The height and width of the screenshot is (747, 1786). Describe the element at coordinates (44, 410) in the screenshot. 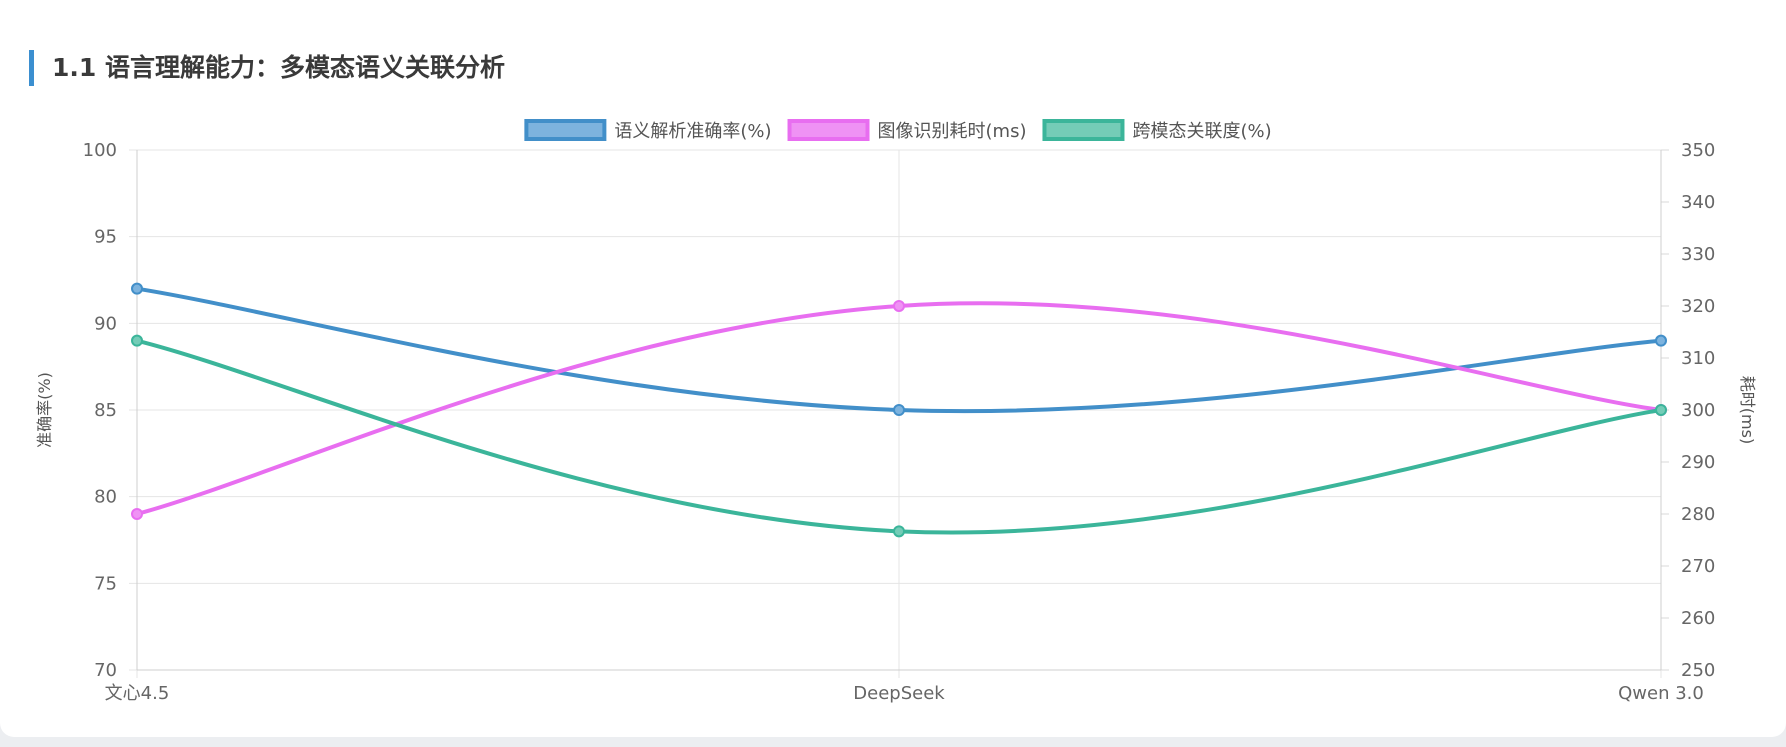

I see `y-left-axis-title: 准确率(%)` at that location.